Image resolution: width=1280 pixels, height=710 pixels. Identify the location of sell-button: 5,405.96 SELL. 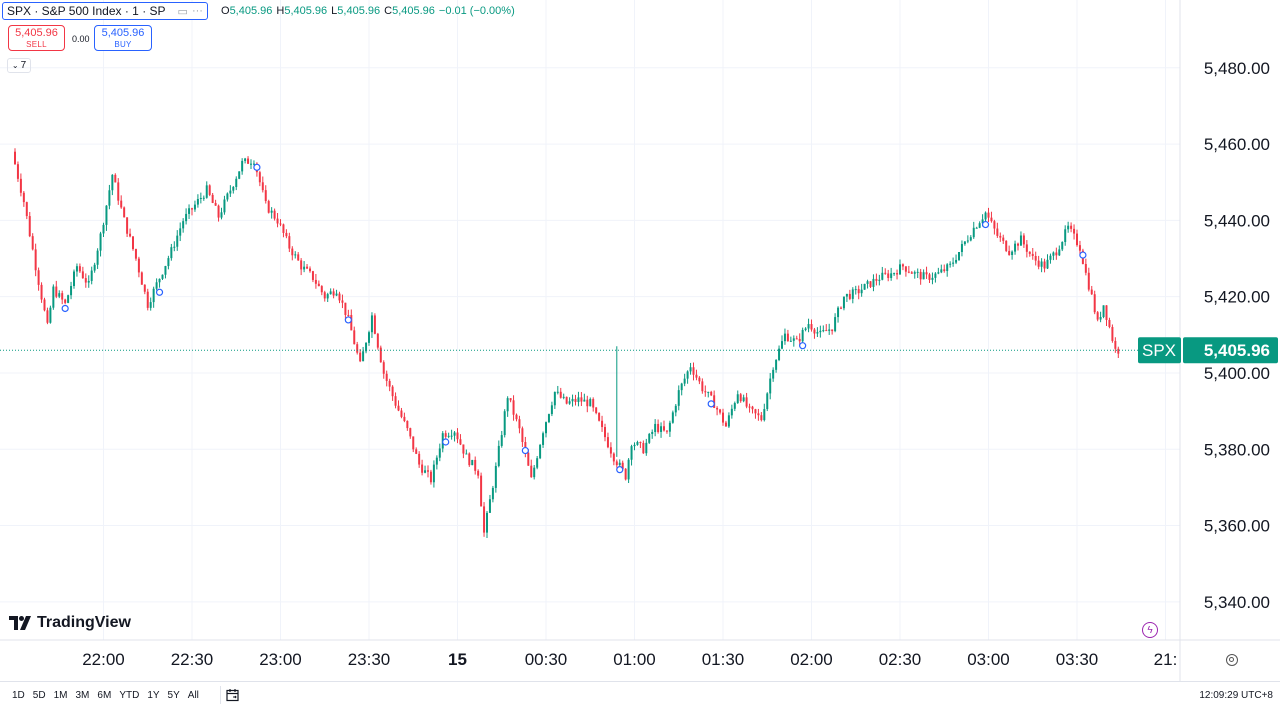
(36, 38).